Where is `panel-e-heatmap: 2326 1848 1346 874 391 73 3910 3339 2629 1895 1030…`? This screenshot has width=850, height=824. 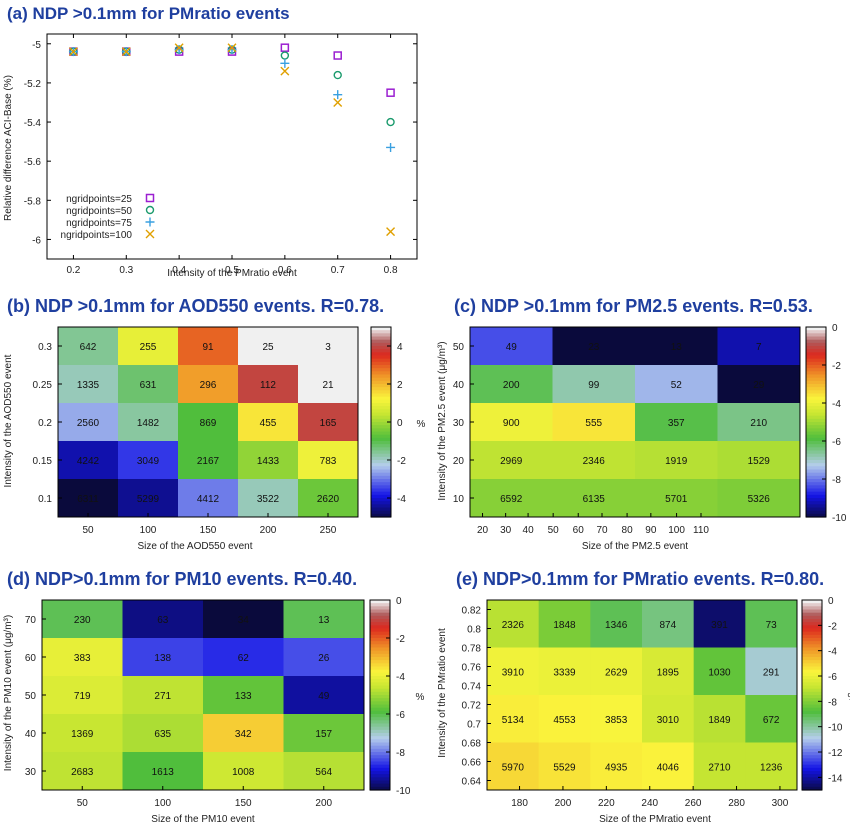
panel-e-heatmap: 2326 1848 1346 874 391 73 3910 3339 2629 1895 1030… is located at coordinates (642, 695).